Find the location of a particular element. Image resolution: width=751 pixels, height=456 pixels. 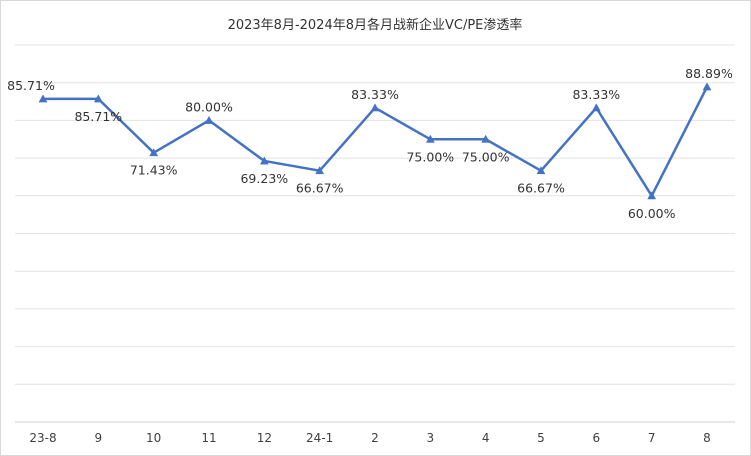

data-label: 71.43% is located at coordinates (154, 170).